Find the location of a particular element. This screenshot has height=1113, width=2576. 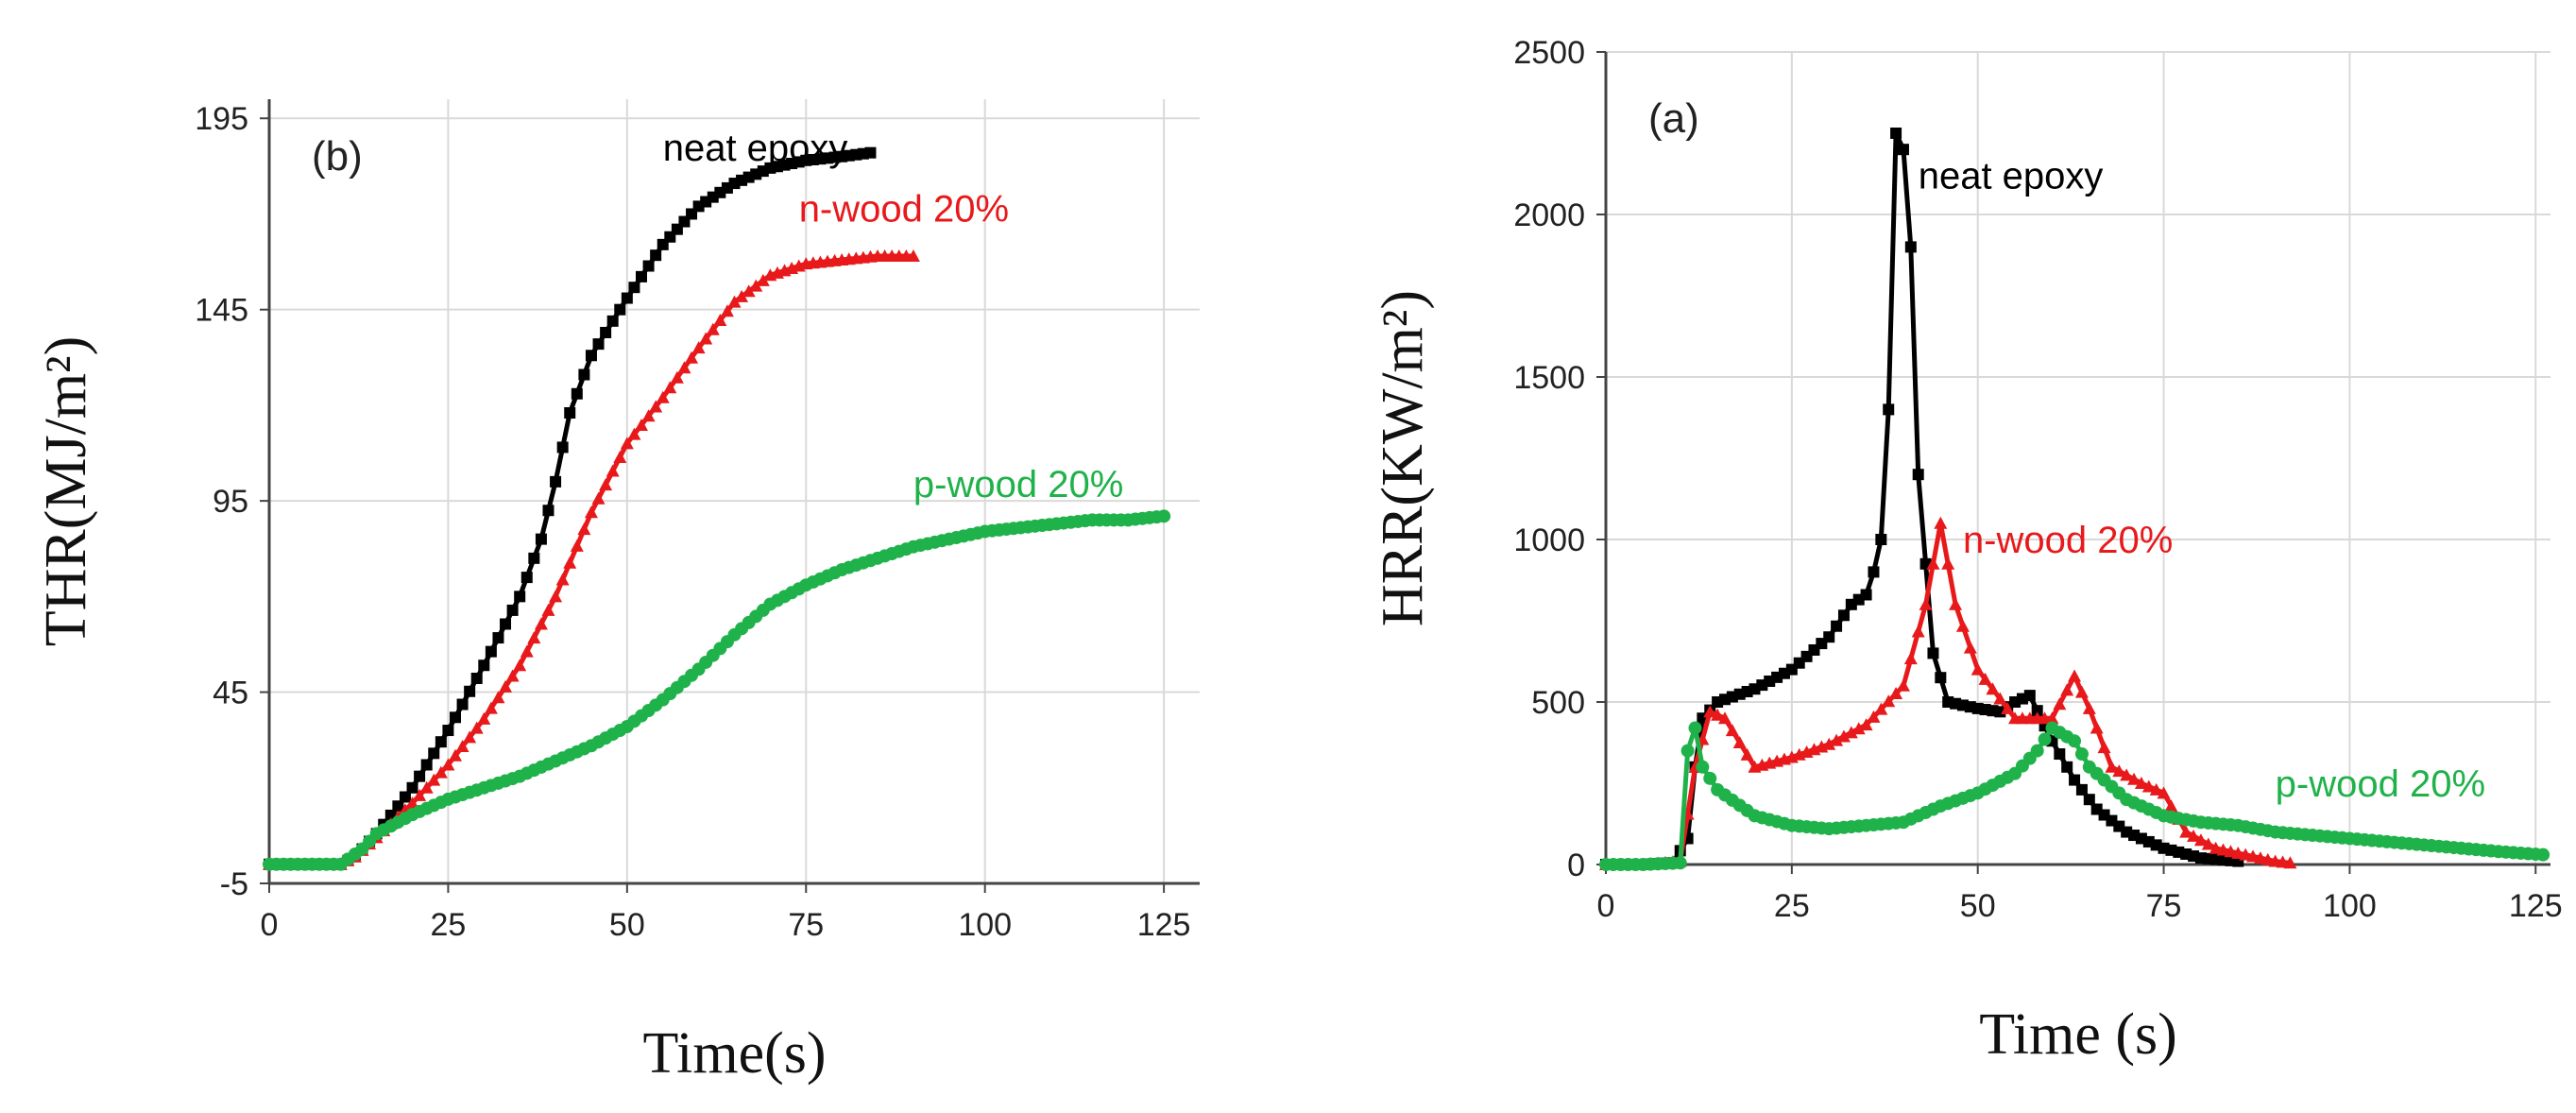

x-tick-label: 0 is located at coordinates (1606, 906).